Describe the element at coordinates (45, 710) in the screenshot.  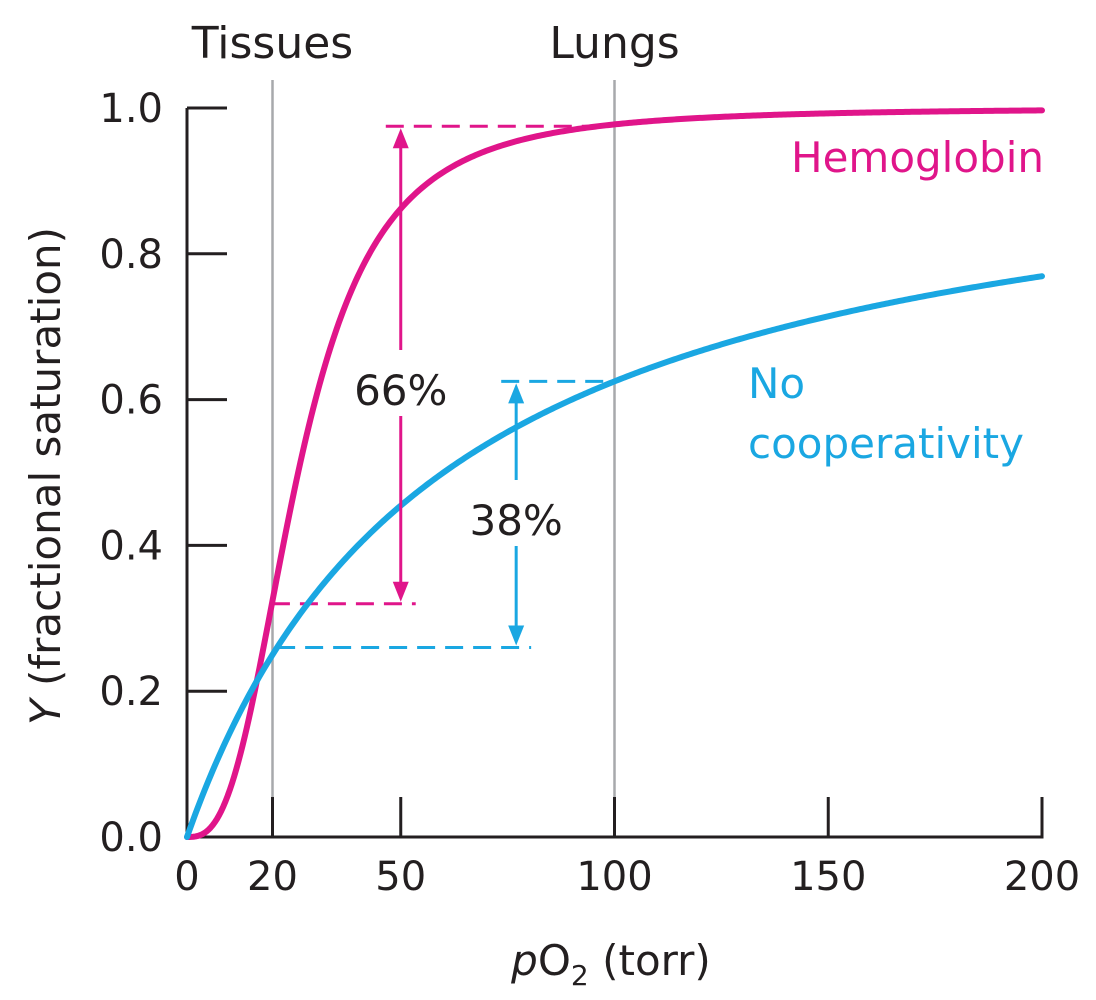
I see `y-axis-title-italic: Y` at that location.